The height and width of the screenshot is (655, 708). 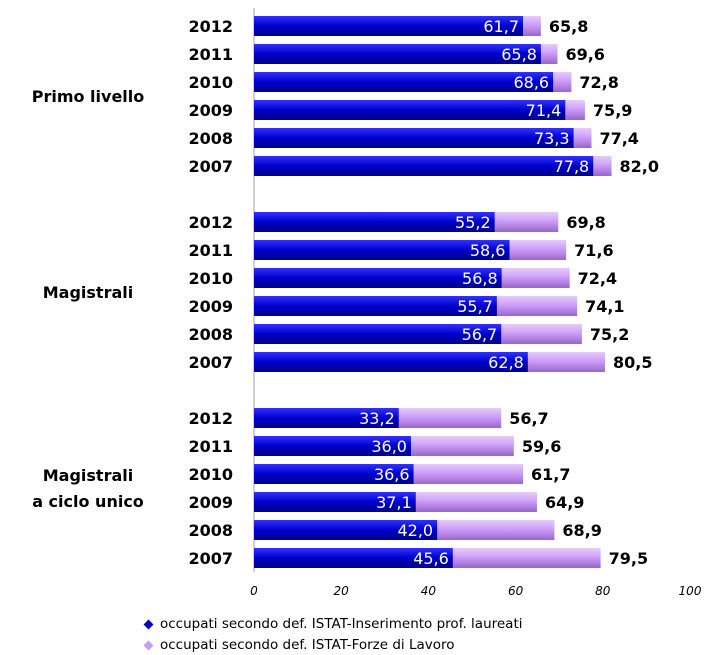 What do you see at coordinates (392, 474) in the screenshot?
I see `data-label-inserimento: 36,6` at bounding box center [392, 474].